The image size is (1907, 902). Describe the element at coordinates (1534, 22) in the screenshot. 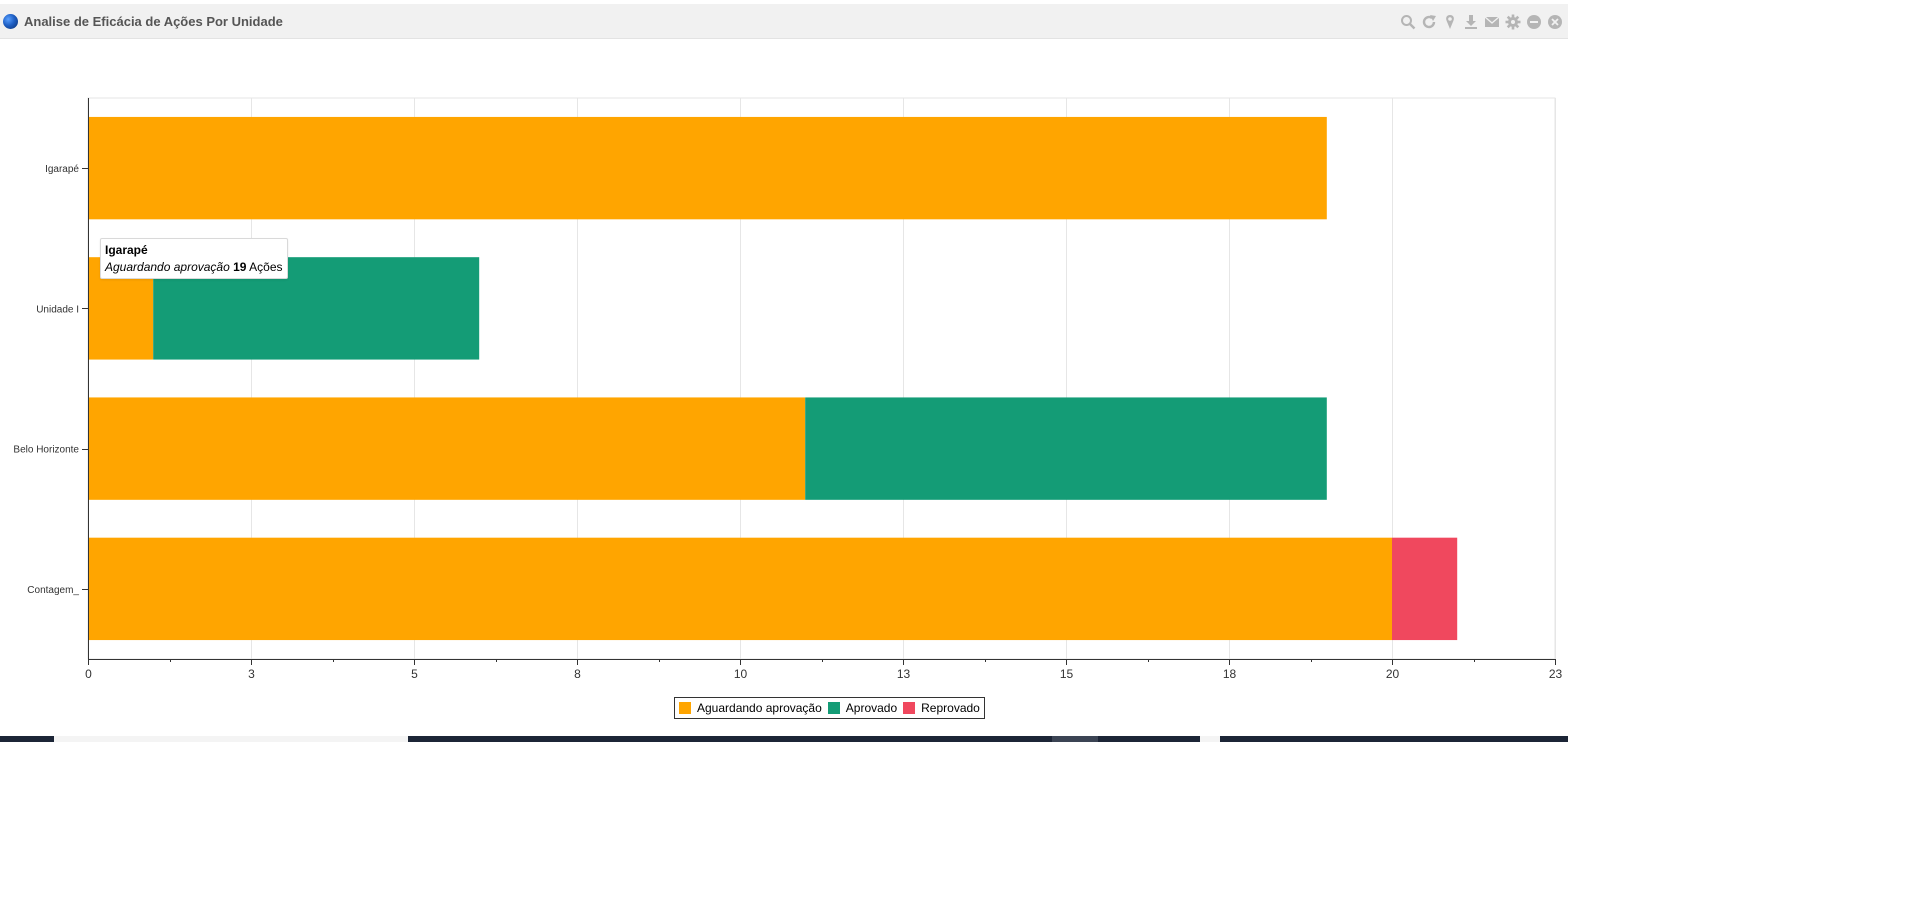

I see `minimize-icon` at that location.